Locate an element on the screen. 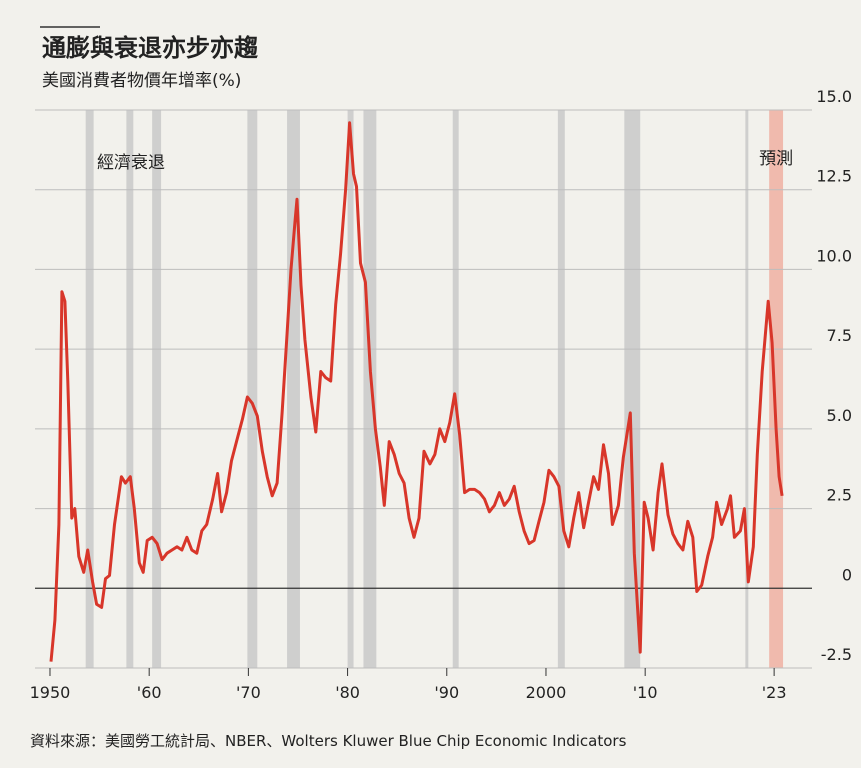 The width and height of the screenshot is (861, 768). y-tick-label: -2.5 is located at coordinates (836, 654).